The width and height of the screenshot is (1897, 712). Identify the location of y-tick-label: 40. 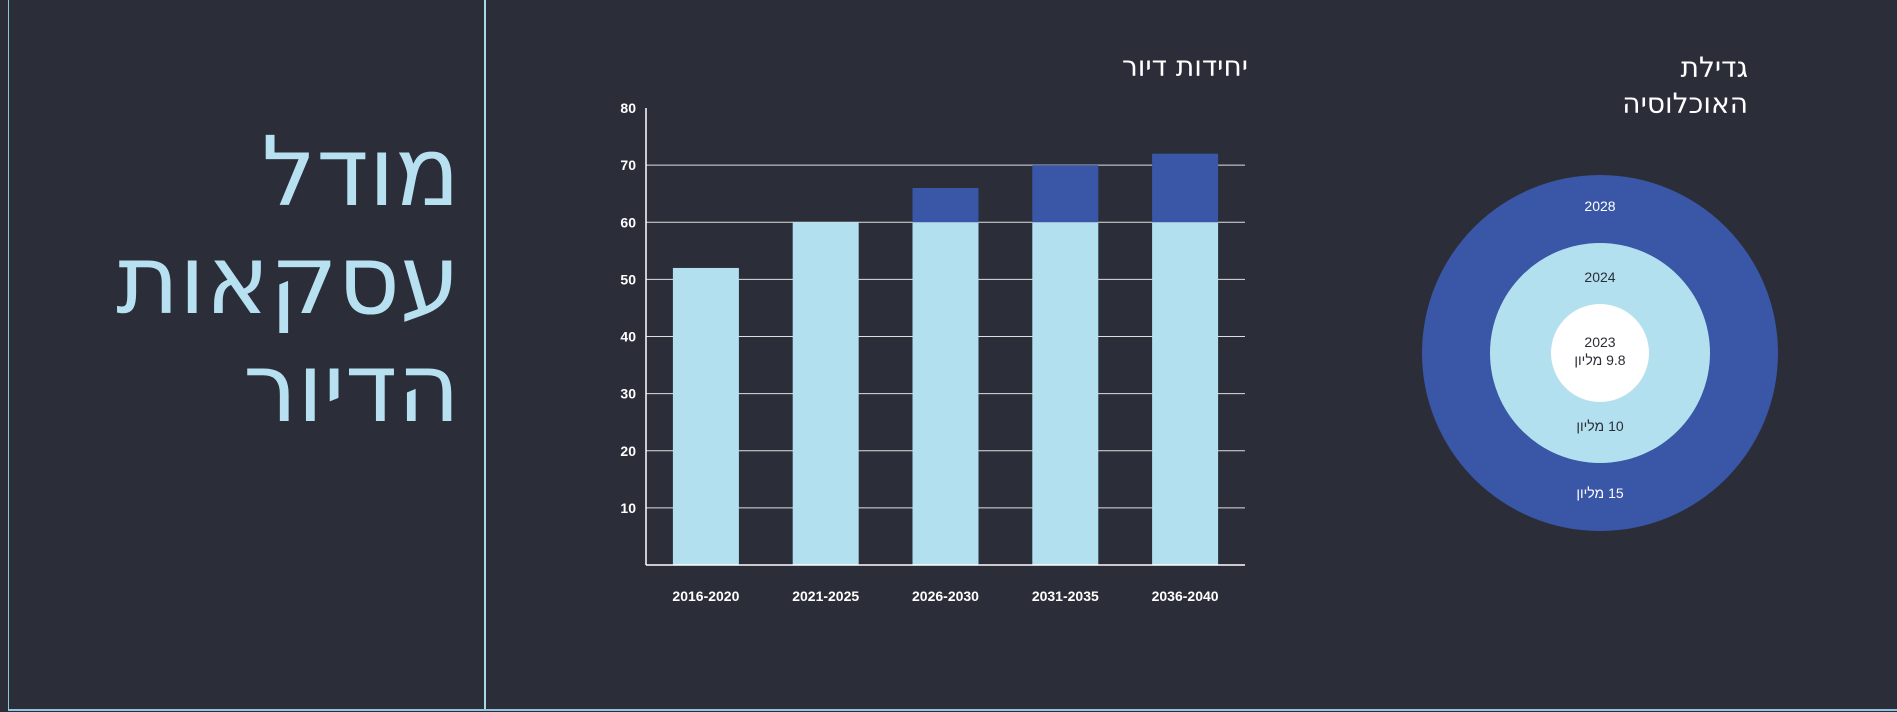
(628, 337).